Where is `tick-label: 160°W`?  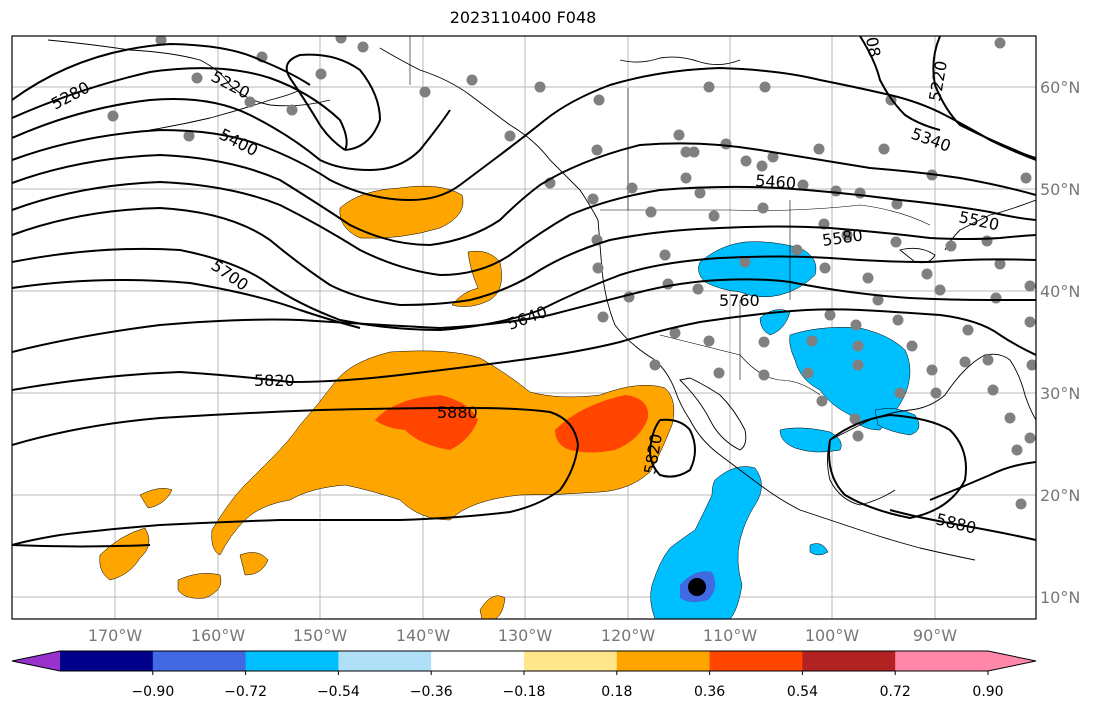
tick-label: 160°W is located at coordinates (218, 635).